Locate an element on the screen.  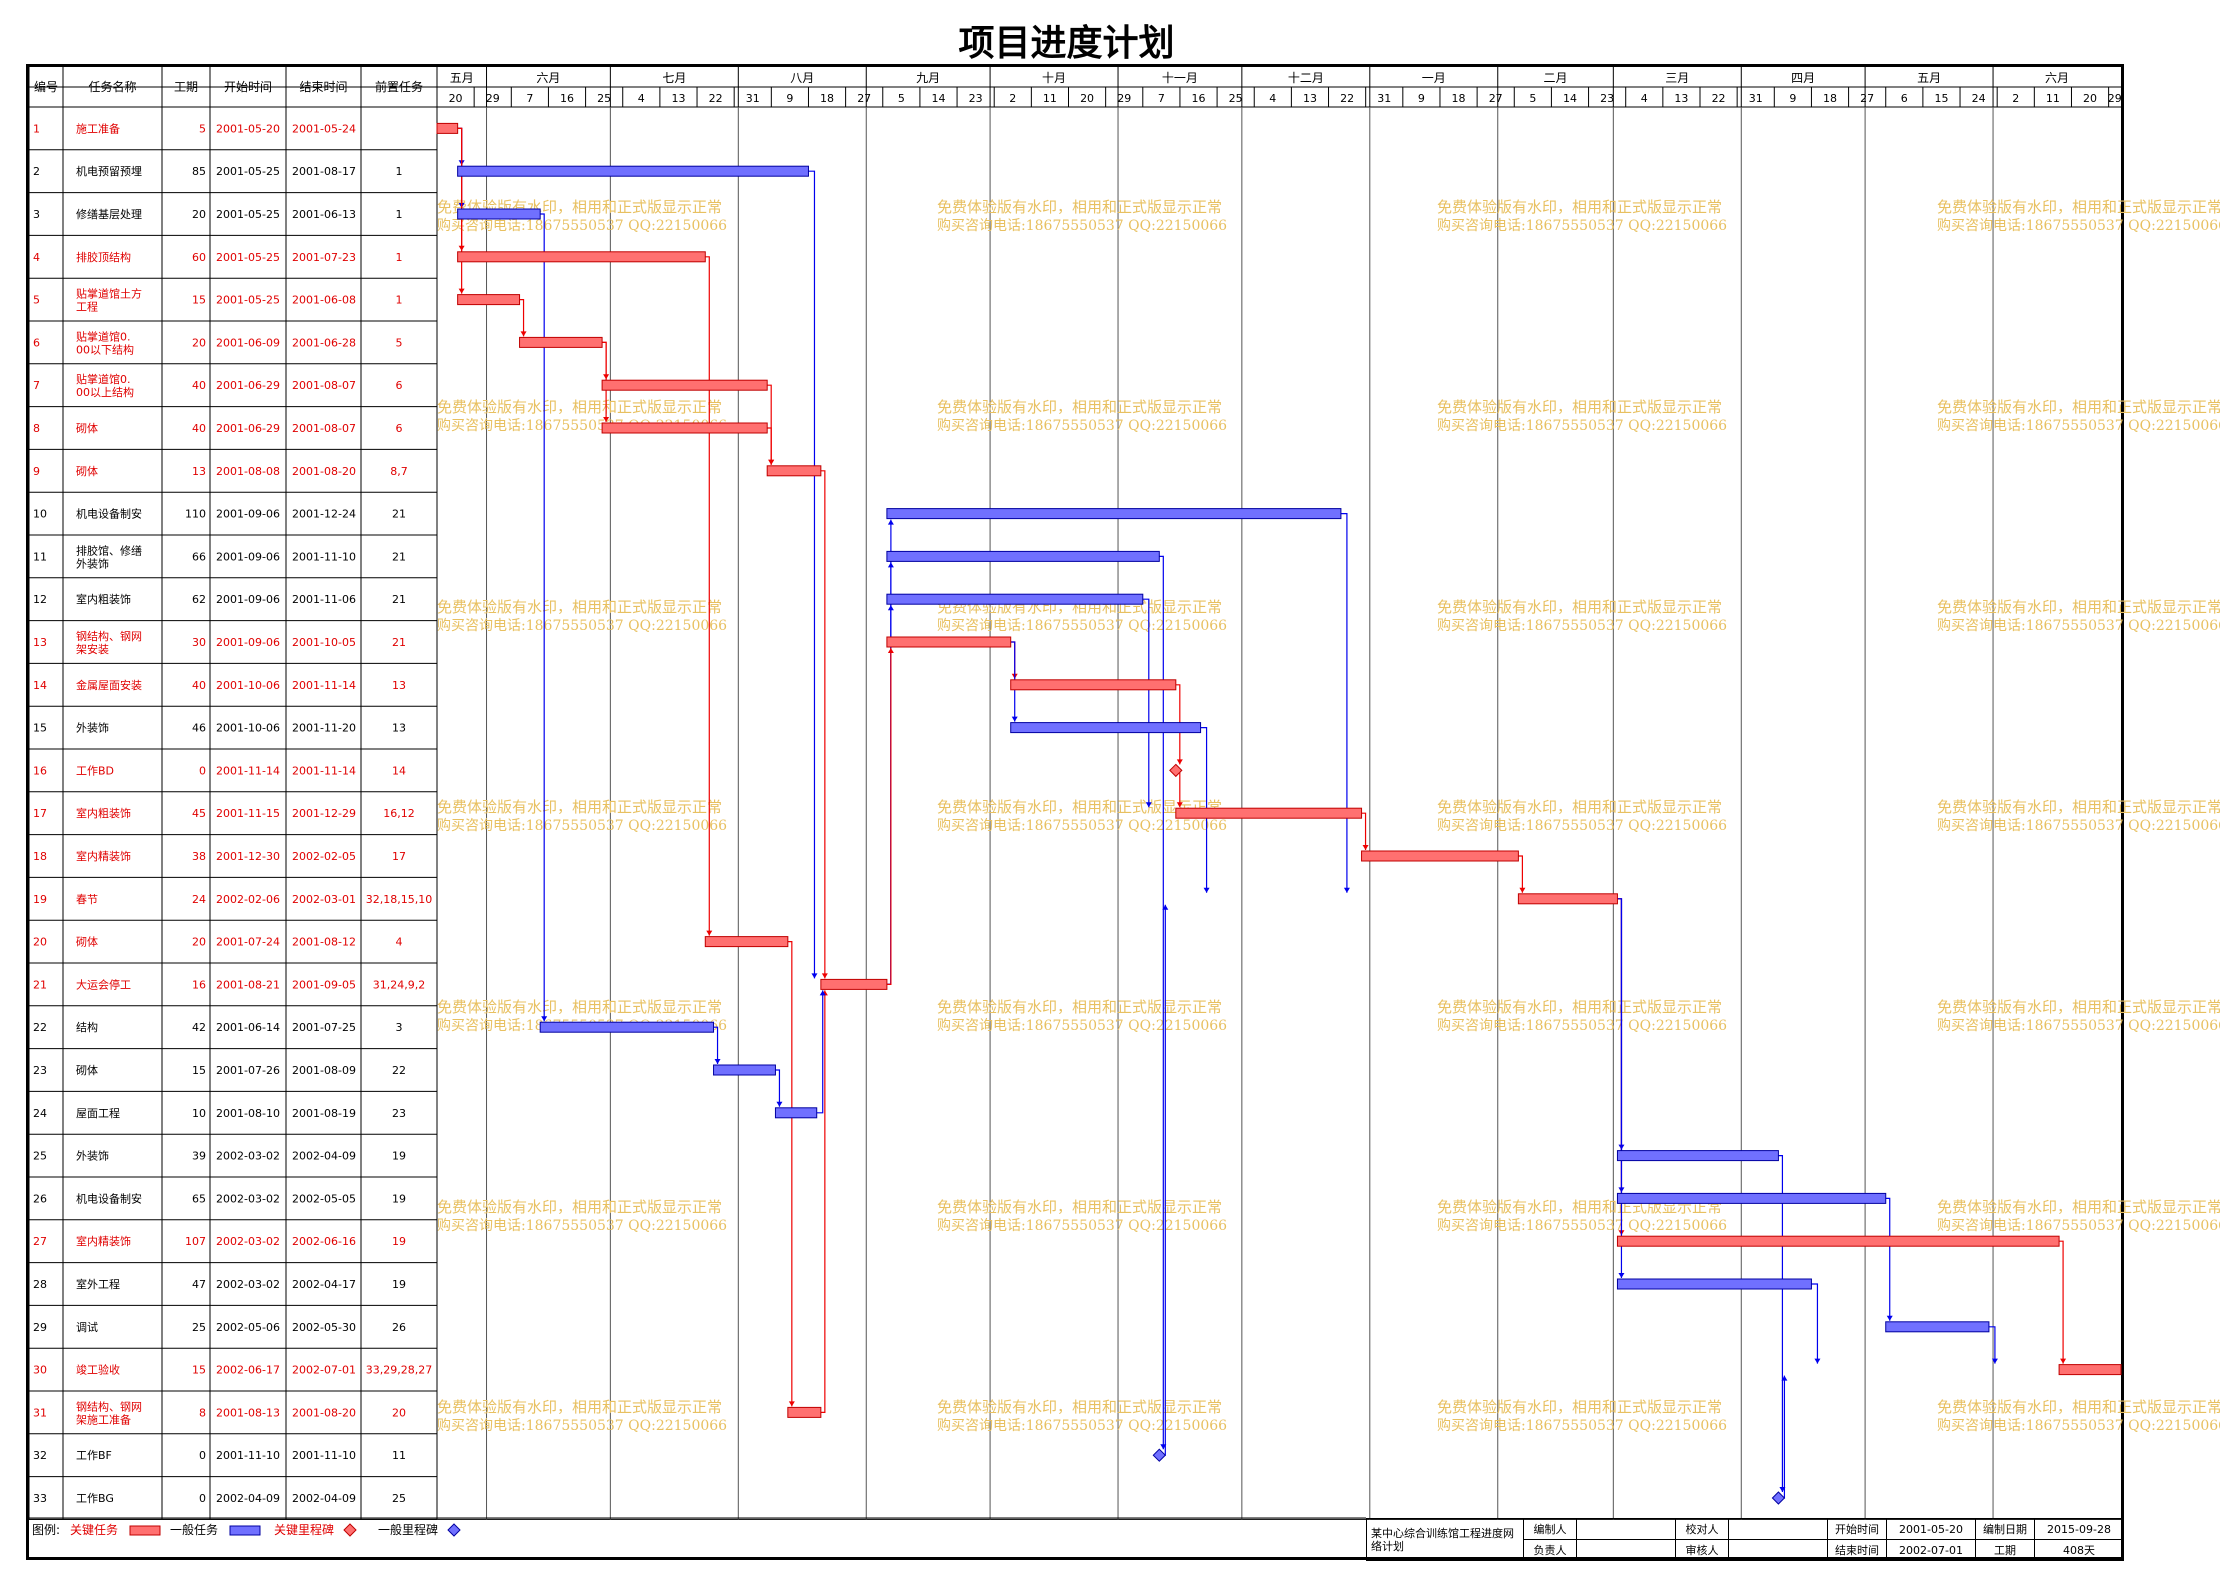
task-end: 2001-08-12 is located at coordinates (324, 942).